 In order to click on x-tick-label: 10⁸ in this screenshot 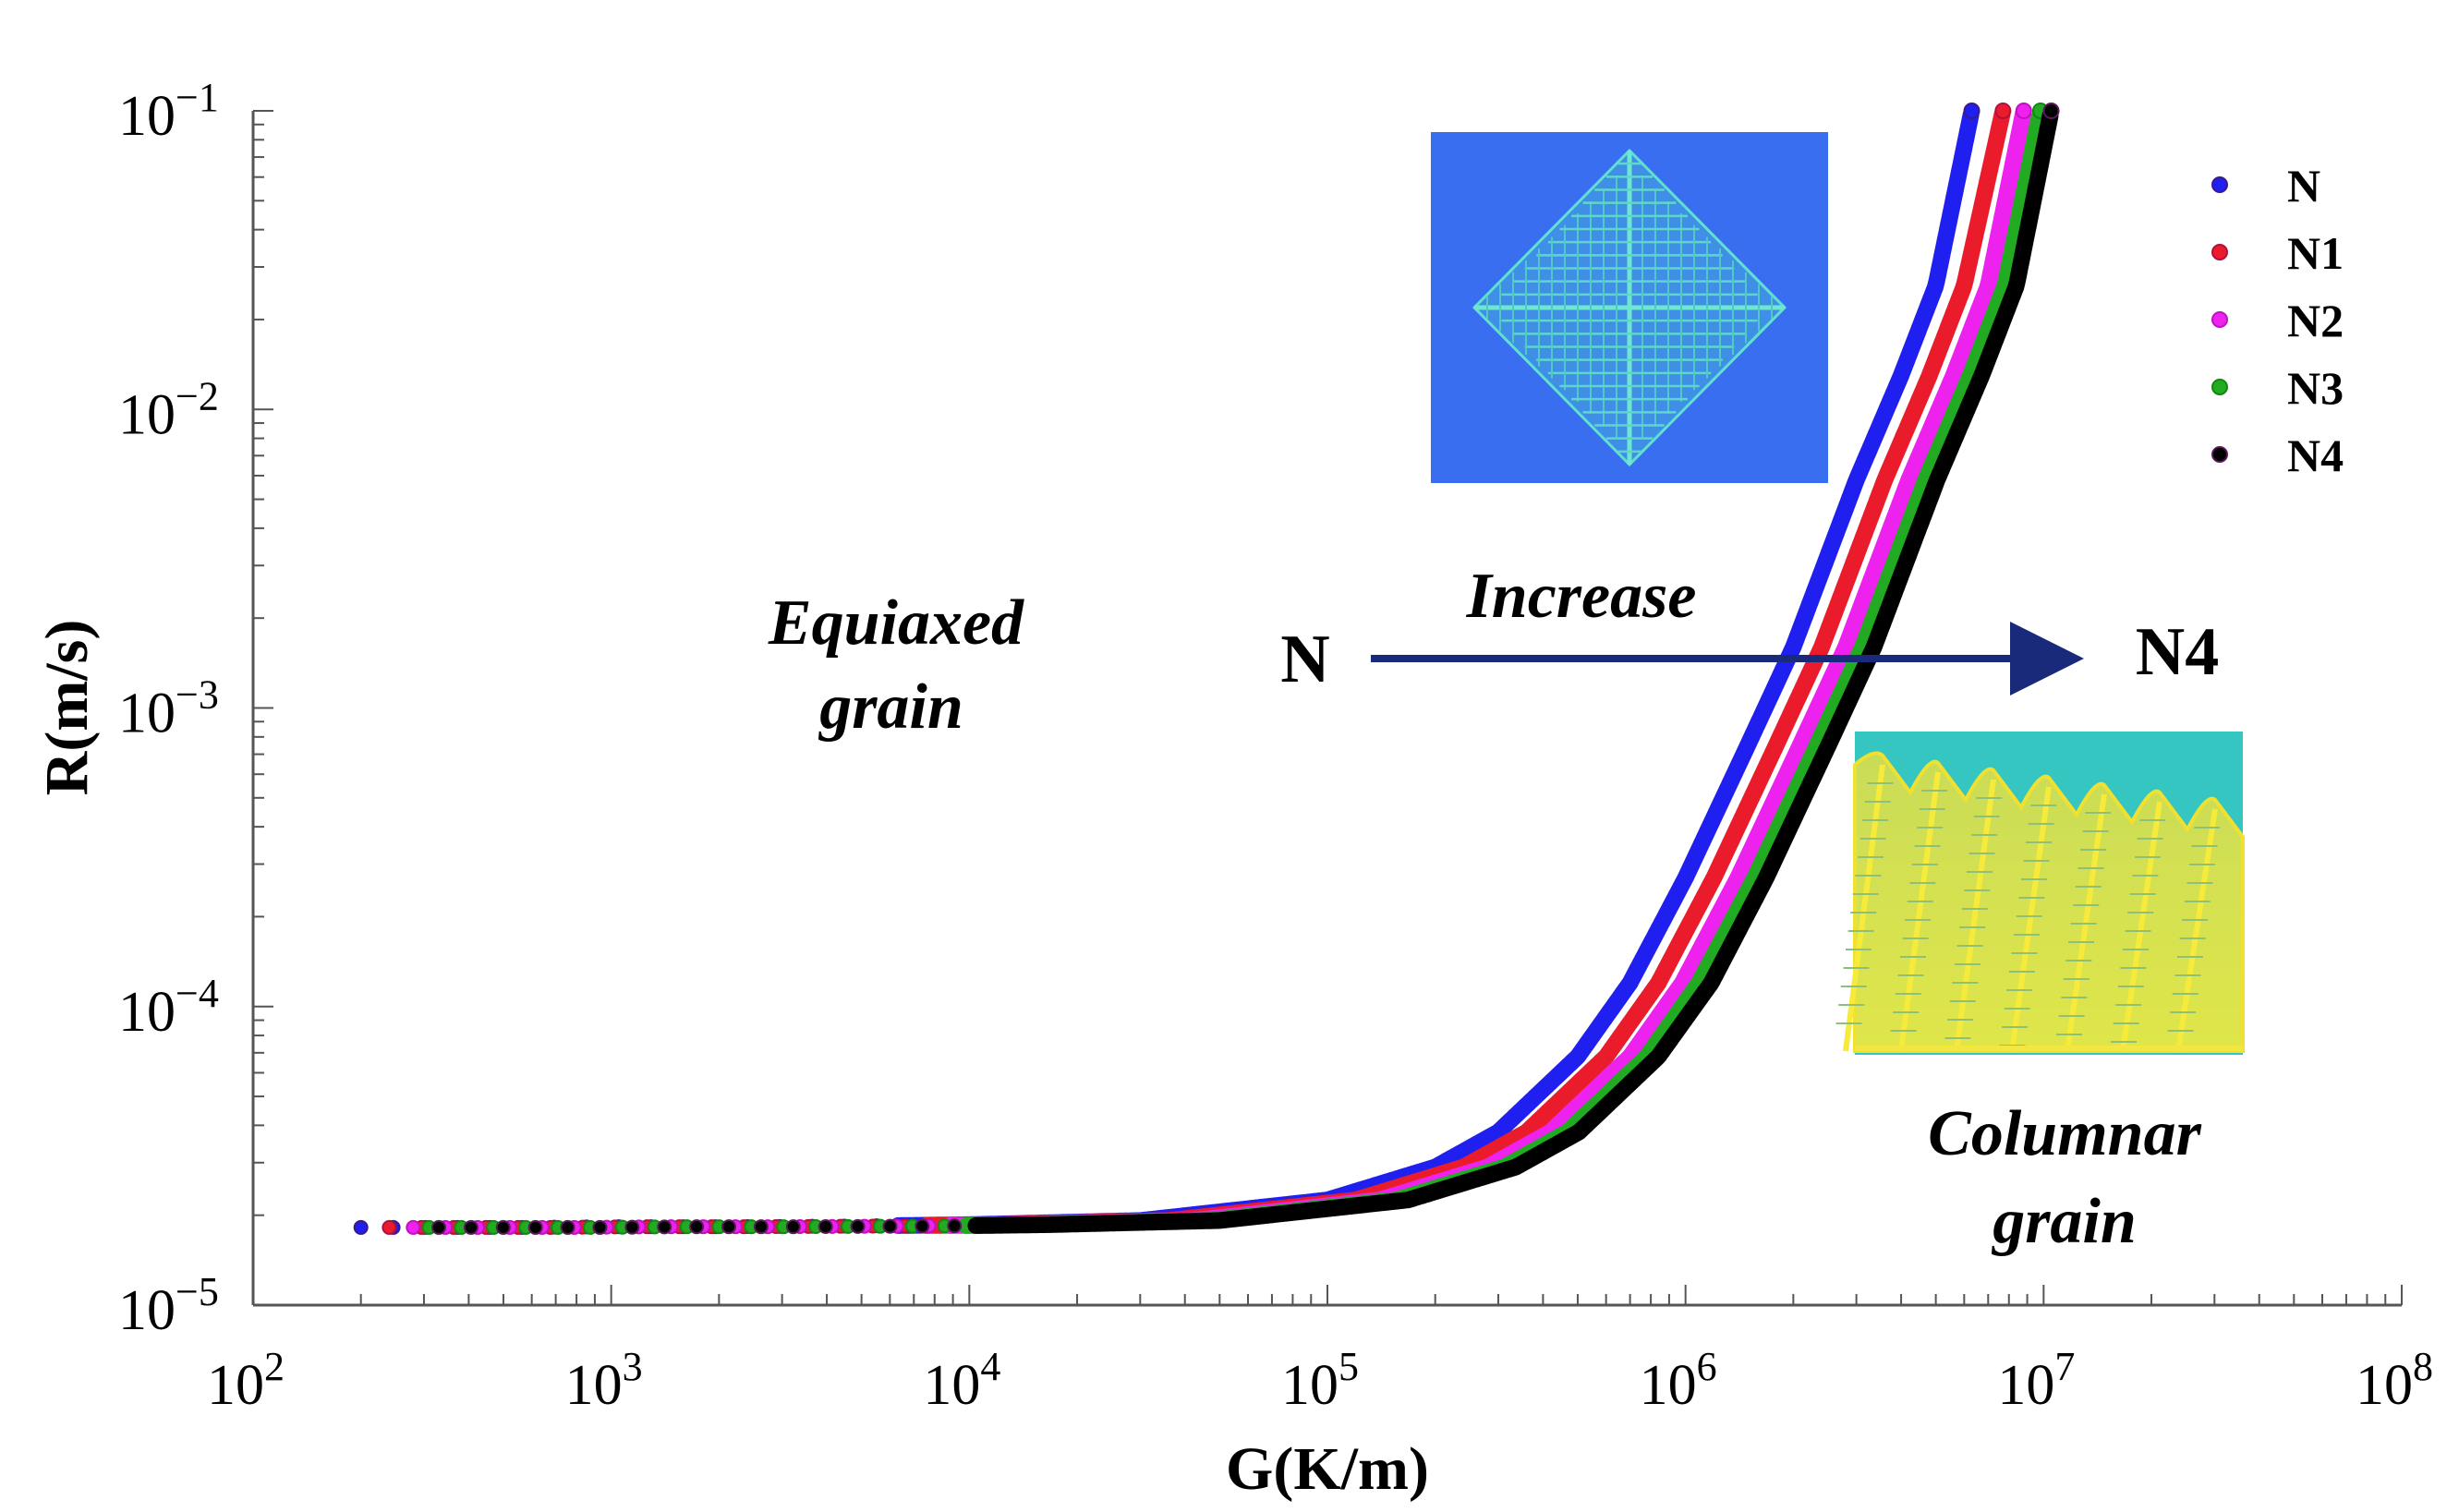, I will do `click(2394, 1380)`.